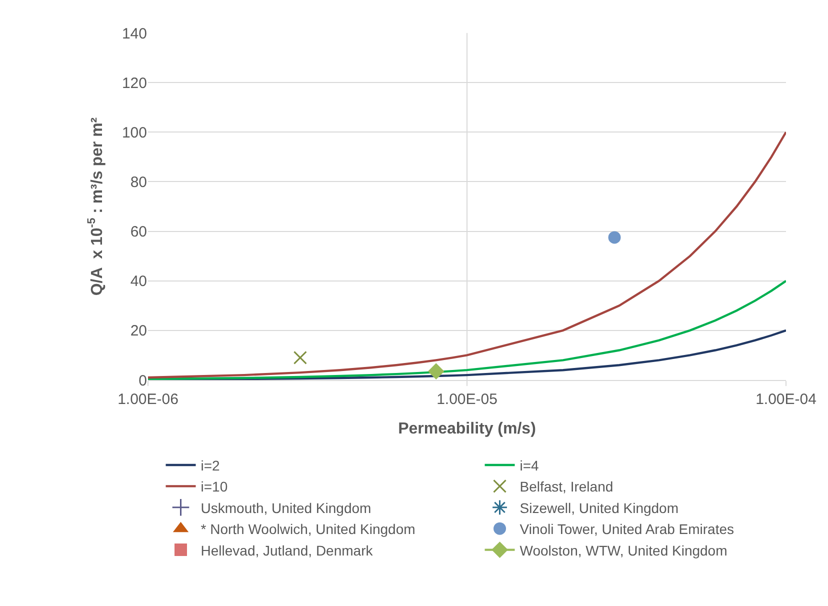 This screenshot has height=606, width=828. I want to click on y-tick-label: 140, so click(134, 33).